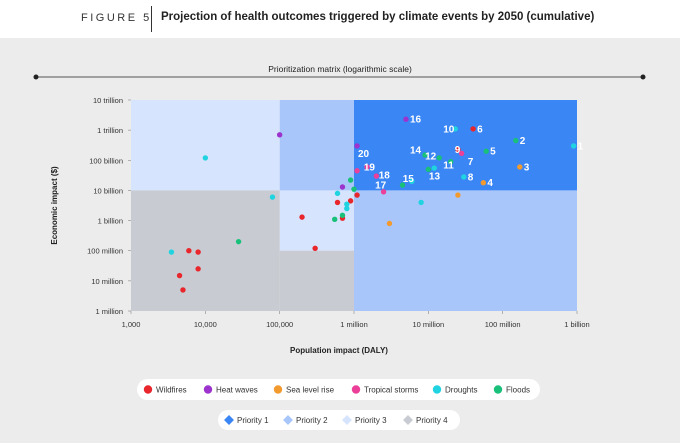 Image resolution: width=680 pixels, height=443 pixels. What do you see at coordinates (518, 390) in the screenshot?
I see `legend-label: Floods` at bounding box center [518, 390].